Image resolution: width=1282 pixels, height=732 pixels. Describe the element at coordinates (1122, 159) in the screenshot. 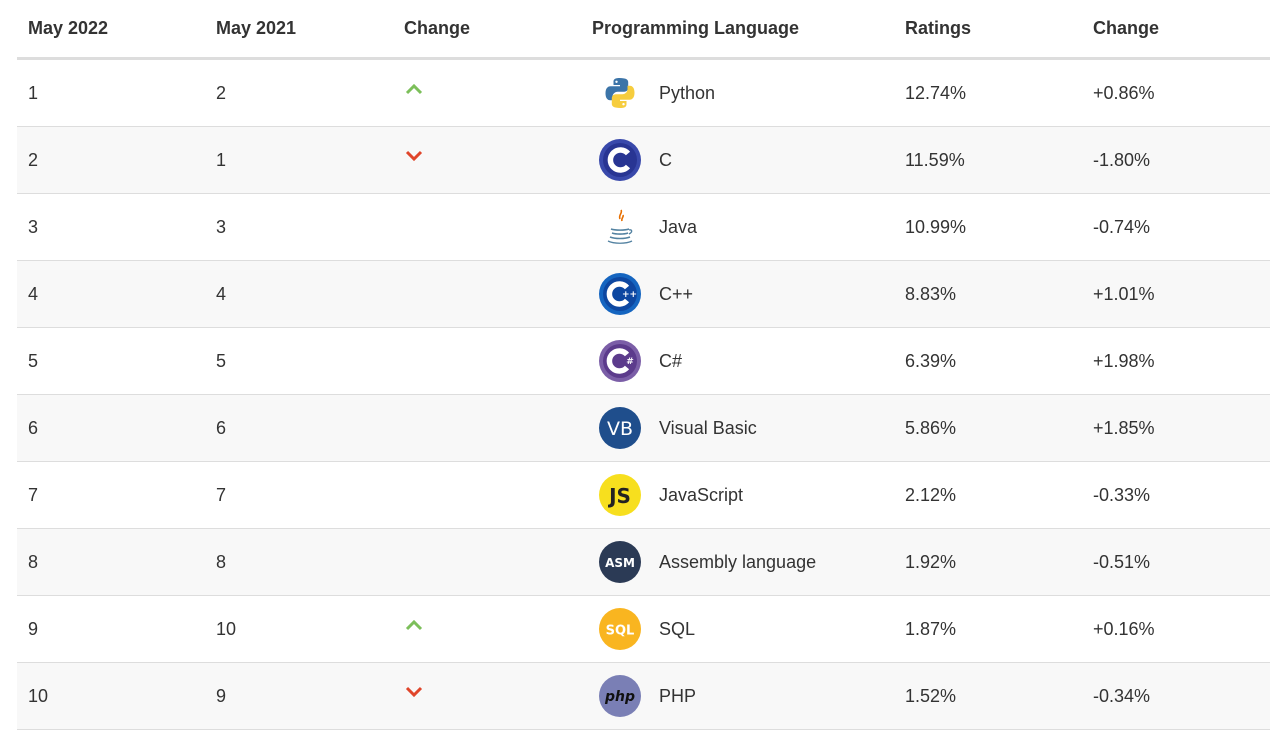

I see `rating-change: -1.80%` at that location.